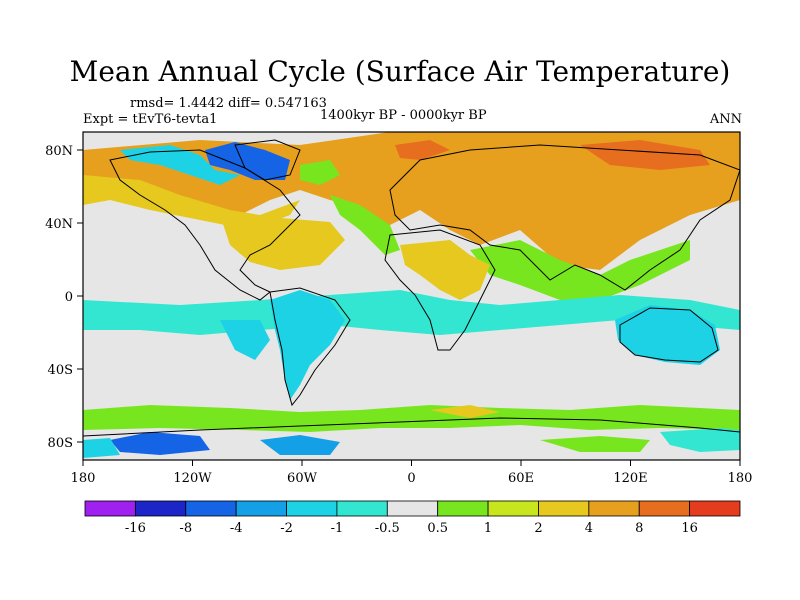  What do you see at coordinates (282, 242) in the screenshot?
I see `region-north-america-yellow` at bounding box center [282, 242].